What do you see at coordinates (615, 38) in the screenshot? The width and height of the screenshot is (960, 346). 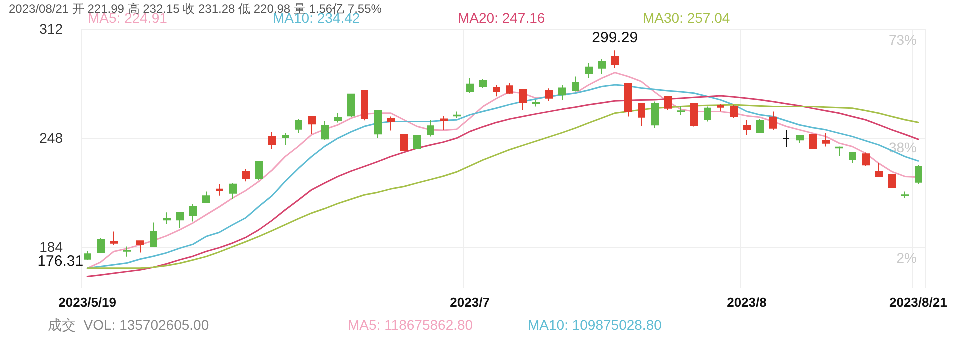 I see `annotation: 299.29` at bounding box center [615, 38].